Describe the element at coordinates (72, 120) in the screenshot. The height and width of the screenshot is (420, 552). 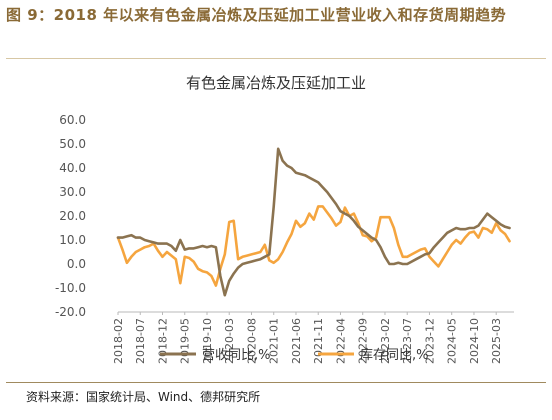
I see `y-tick-label: 60.0` at that location.